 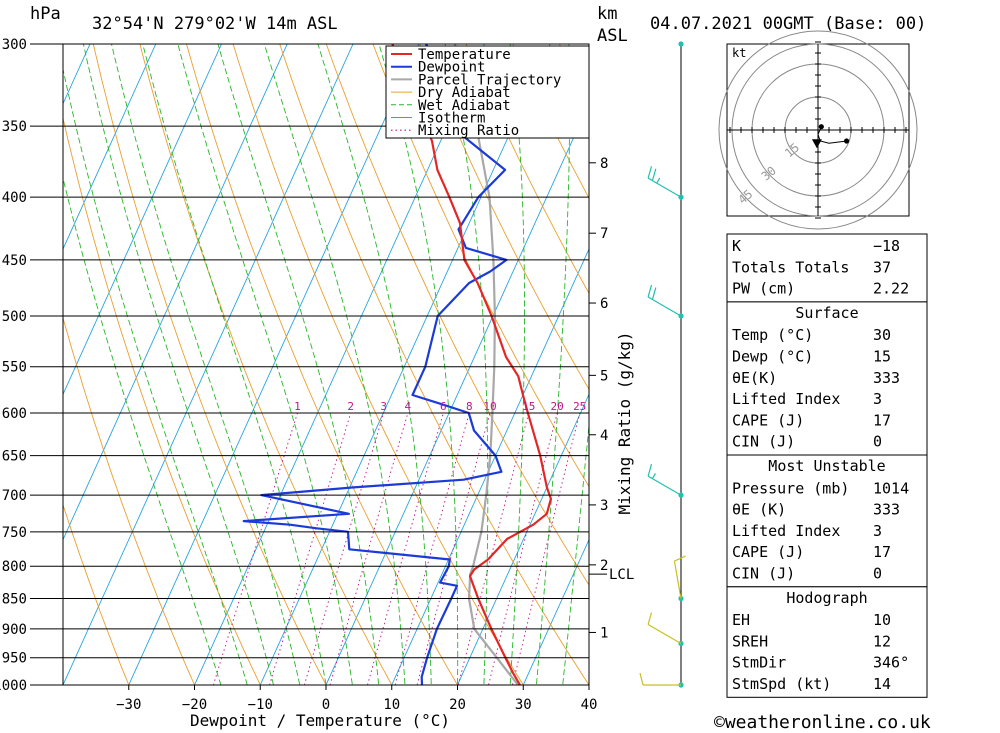 I want to click on legend-entry: Dewpoint, so click(x=451, y=68).